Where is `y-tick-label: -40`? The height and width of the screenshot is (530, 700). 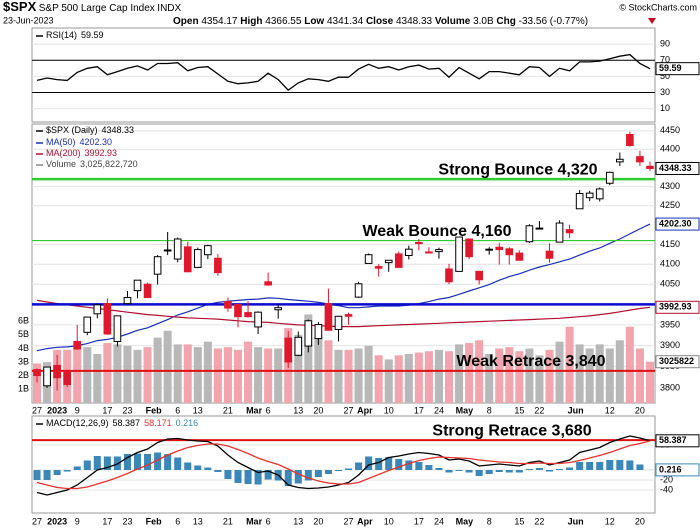 y-tick-label: -40 is located at coordinates (666, 489).